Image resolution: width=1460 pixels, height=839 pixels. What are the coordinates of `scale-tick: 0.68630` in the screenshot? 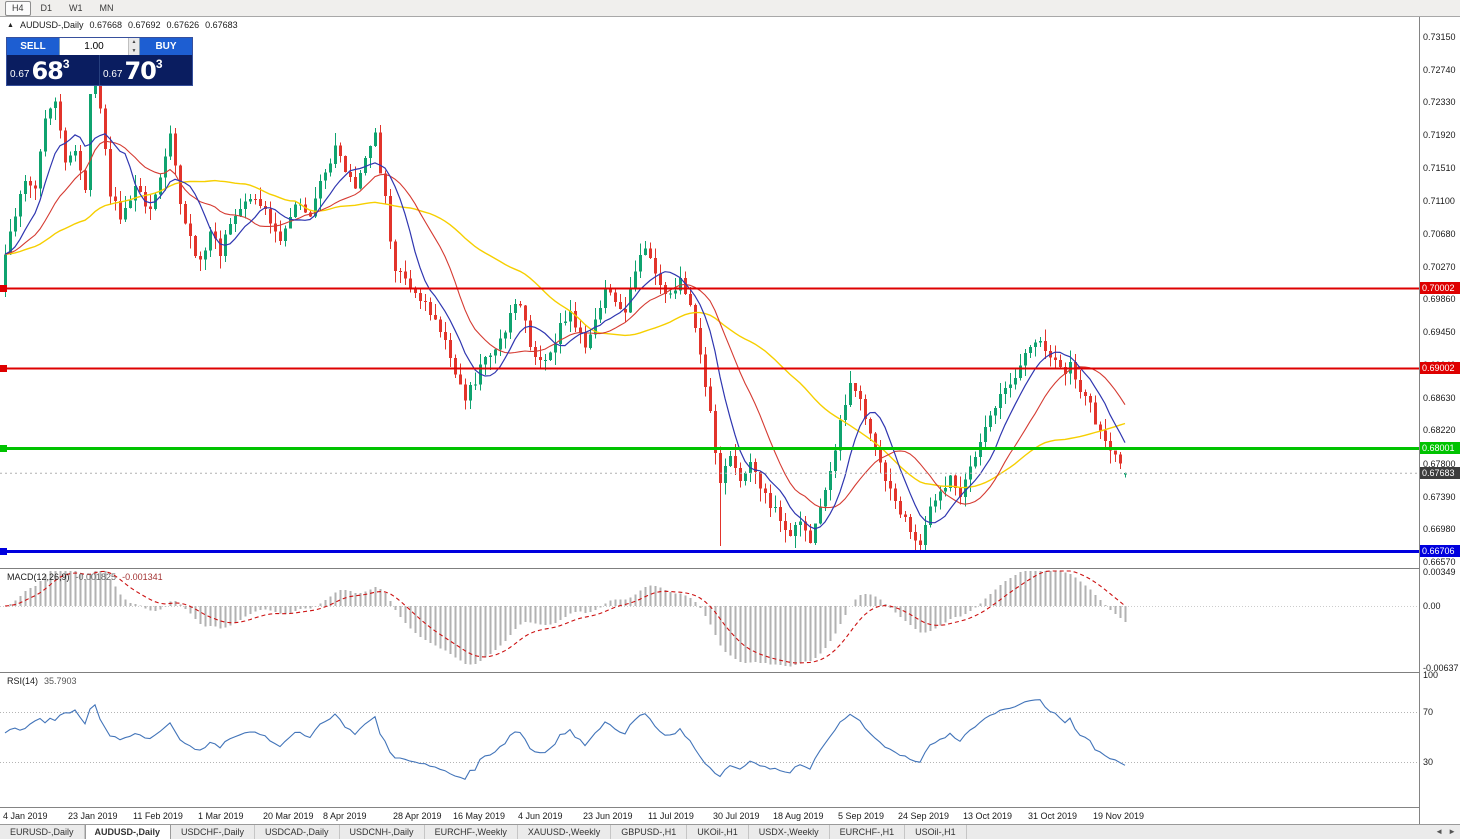 It's located at (1439, 398).